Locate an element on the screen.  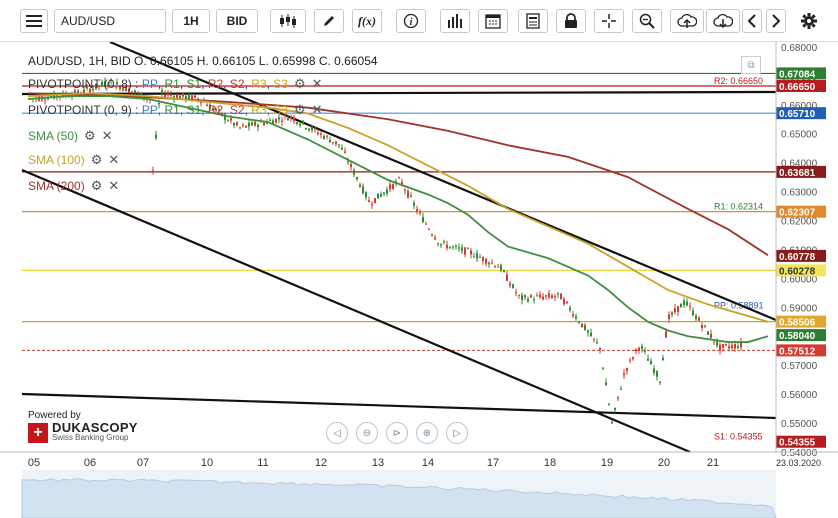
crosshair-button is located at coordinates (609, 21).